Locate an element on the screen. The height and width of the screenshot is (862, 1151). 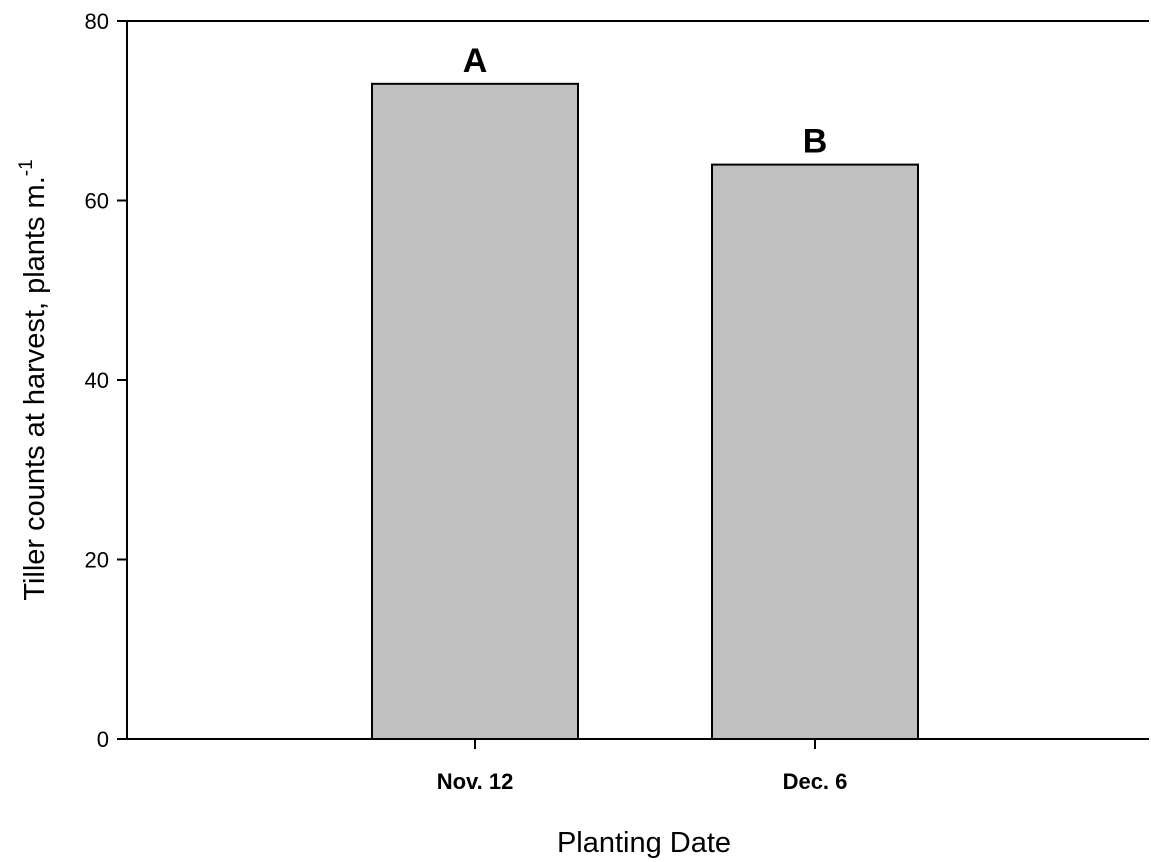
significance-label: A is located at coordinates (475, 61).